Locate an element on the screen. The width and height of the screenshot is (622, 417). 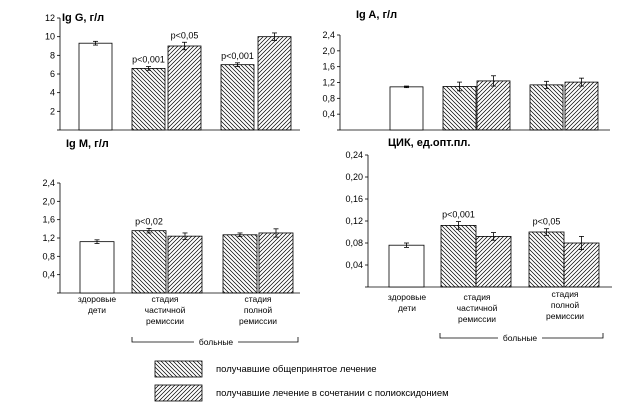
chart-iga: Ig A, г/л 0,4 0,8 1,2 1,6 2,0 2,4 is located at coordinates (466, 70).